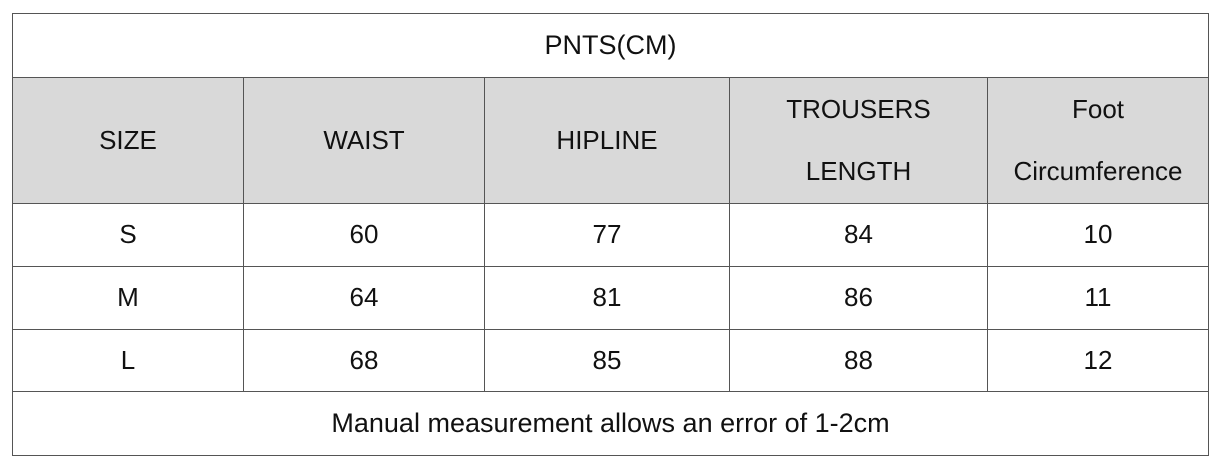 The image size is (1229, 470). I want to click on header-cell: WAIST, so click(364, 140).